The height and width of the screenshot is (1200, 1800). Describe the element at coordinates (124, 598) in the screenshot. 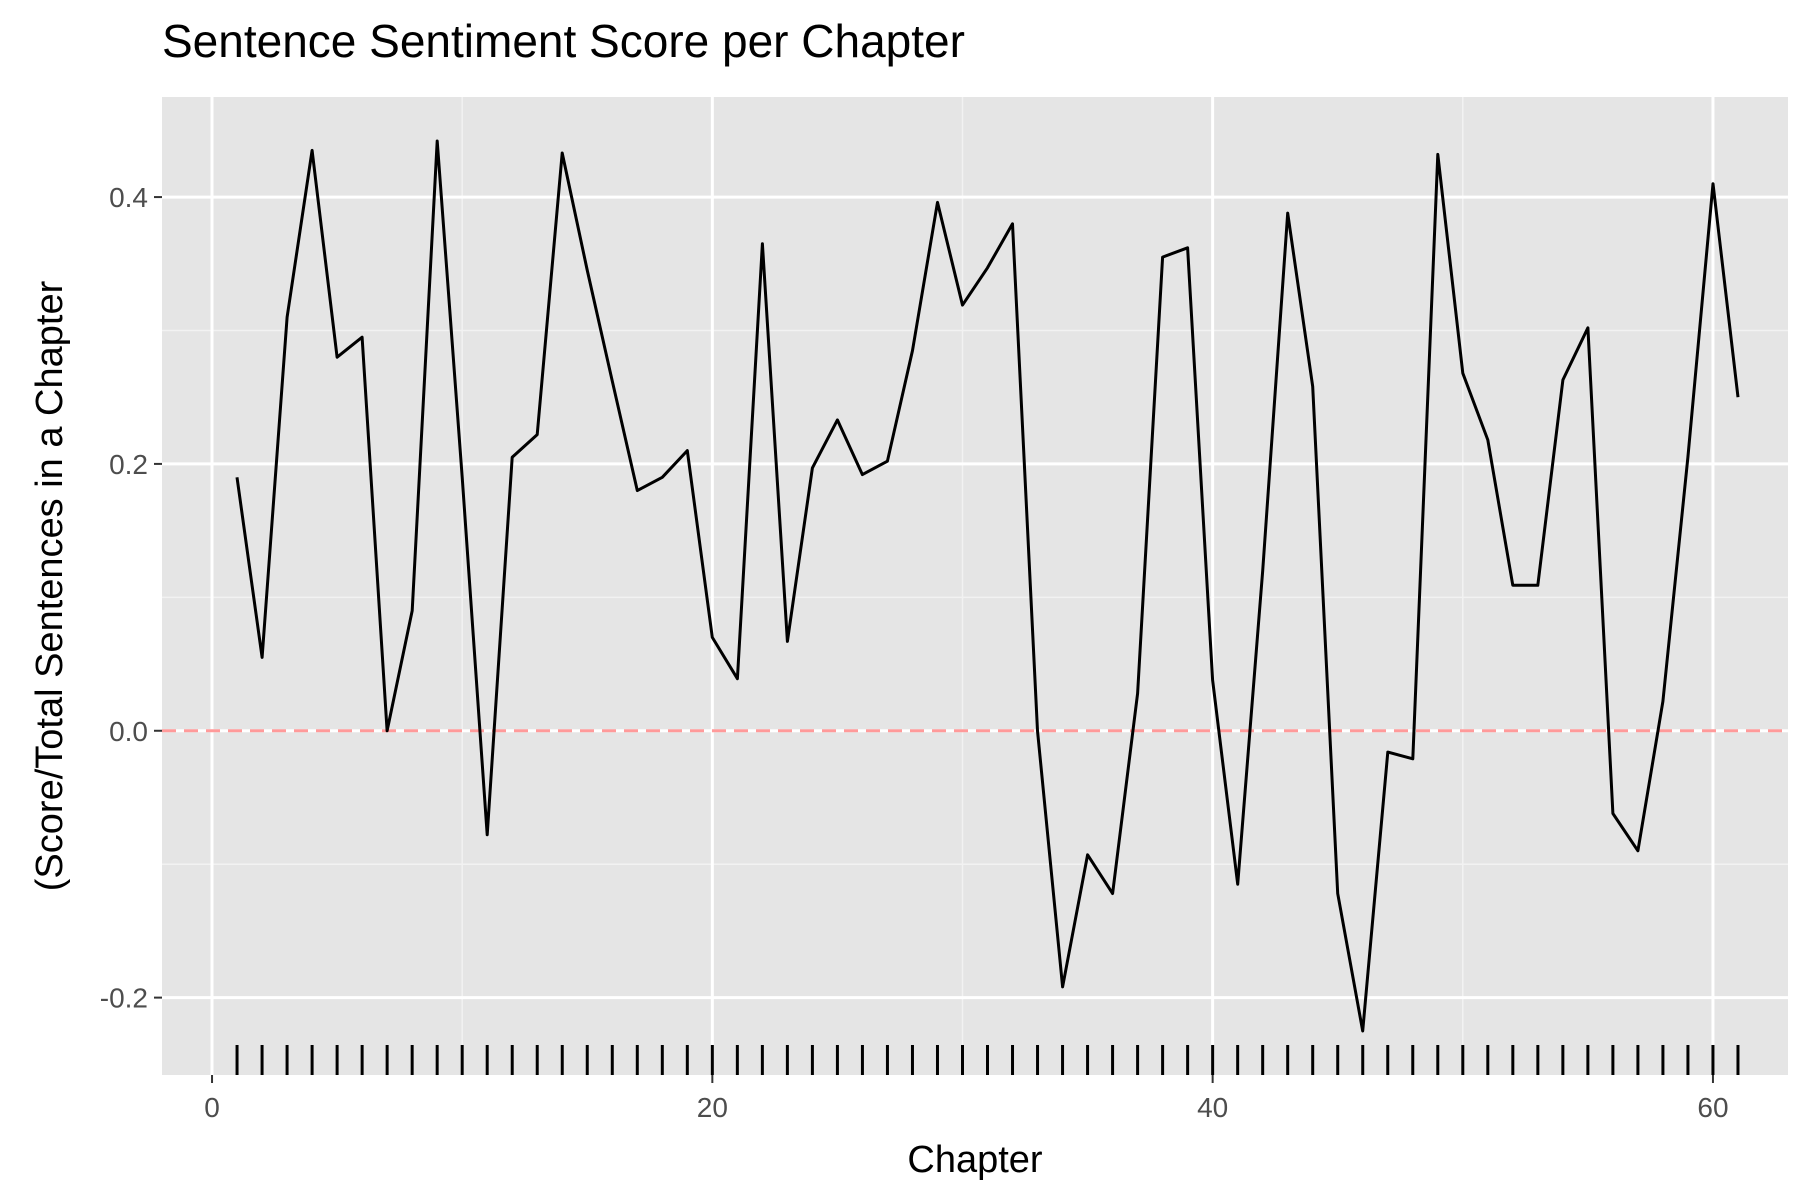

I see `y-tick-labels: -0.2 0.0 0.2 0.4` at that location.